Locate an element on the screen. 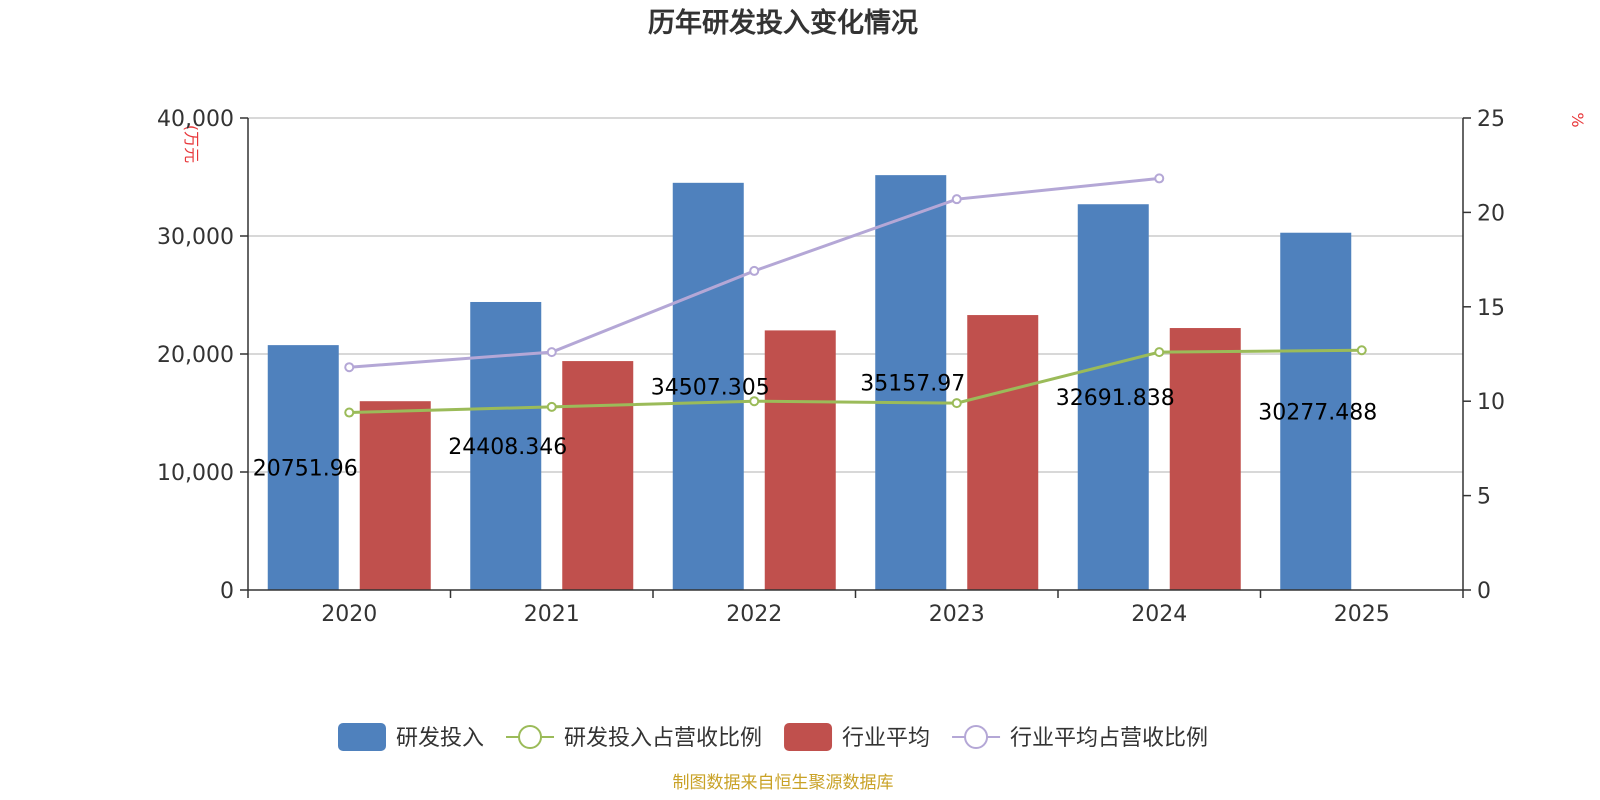  bar-data-label: 20751.96 is located at coordinates (305, 469).